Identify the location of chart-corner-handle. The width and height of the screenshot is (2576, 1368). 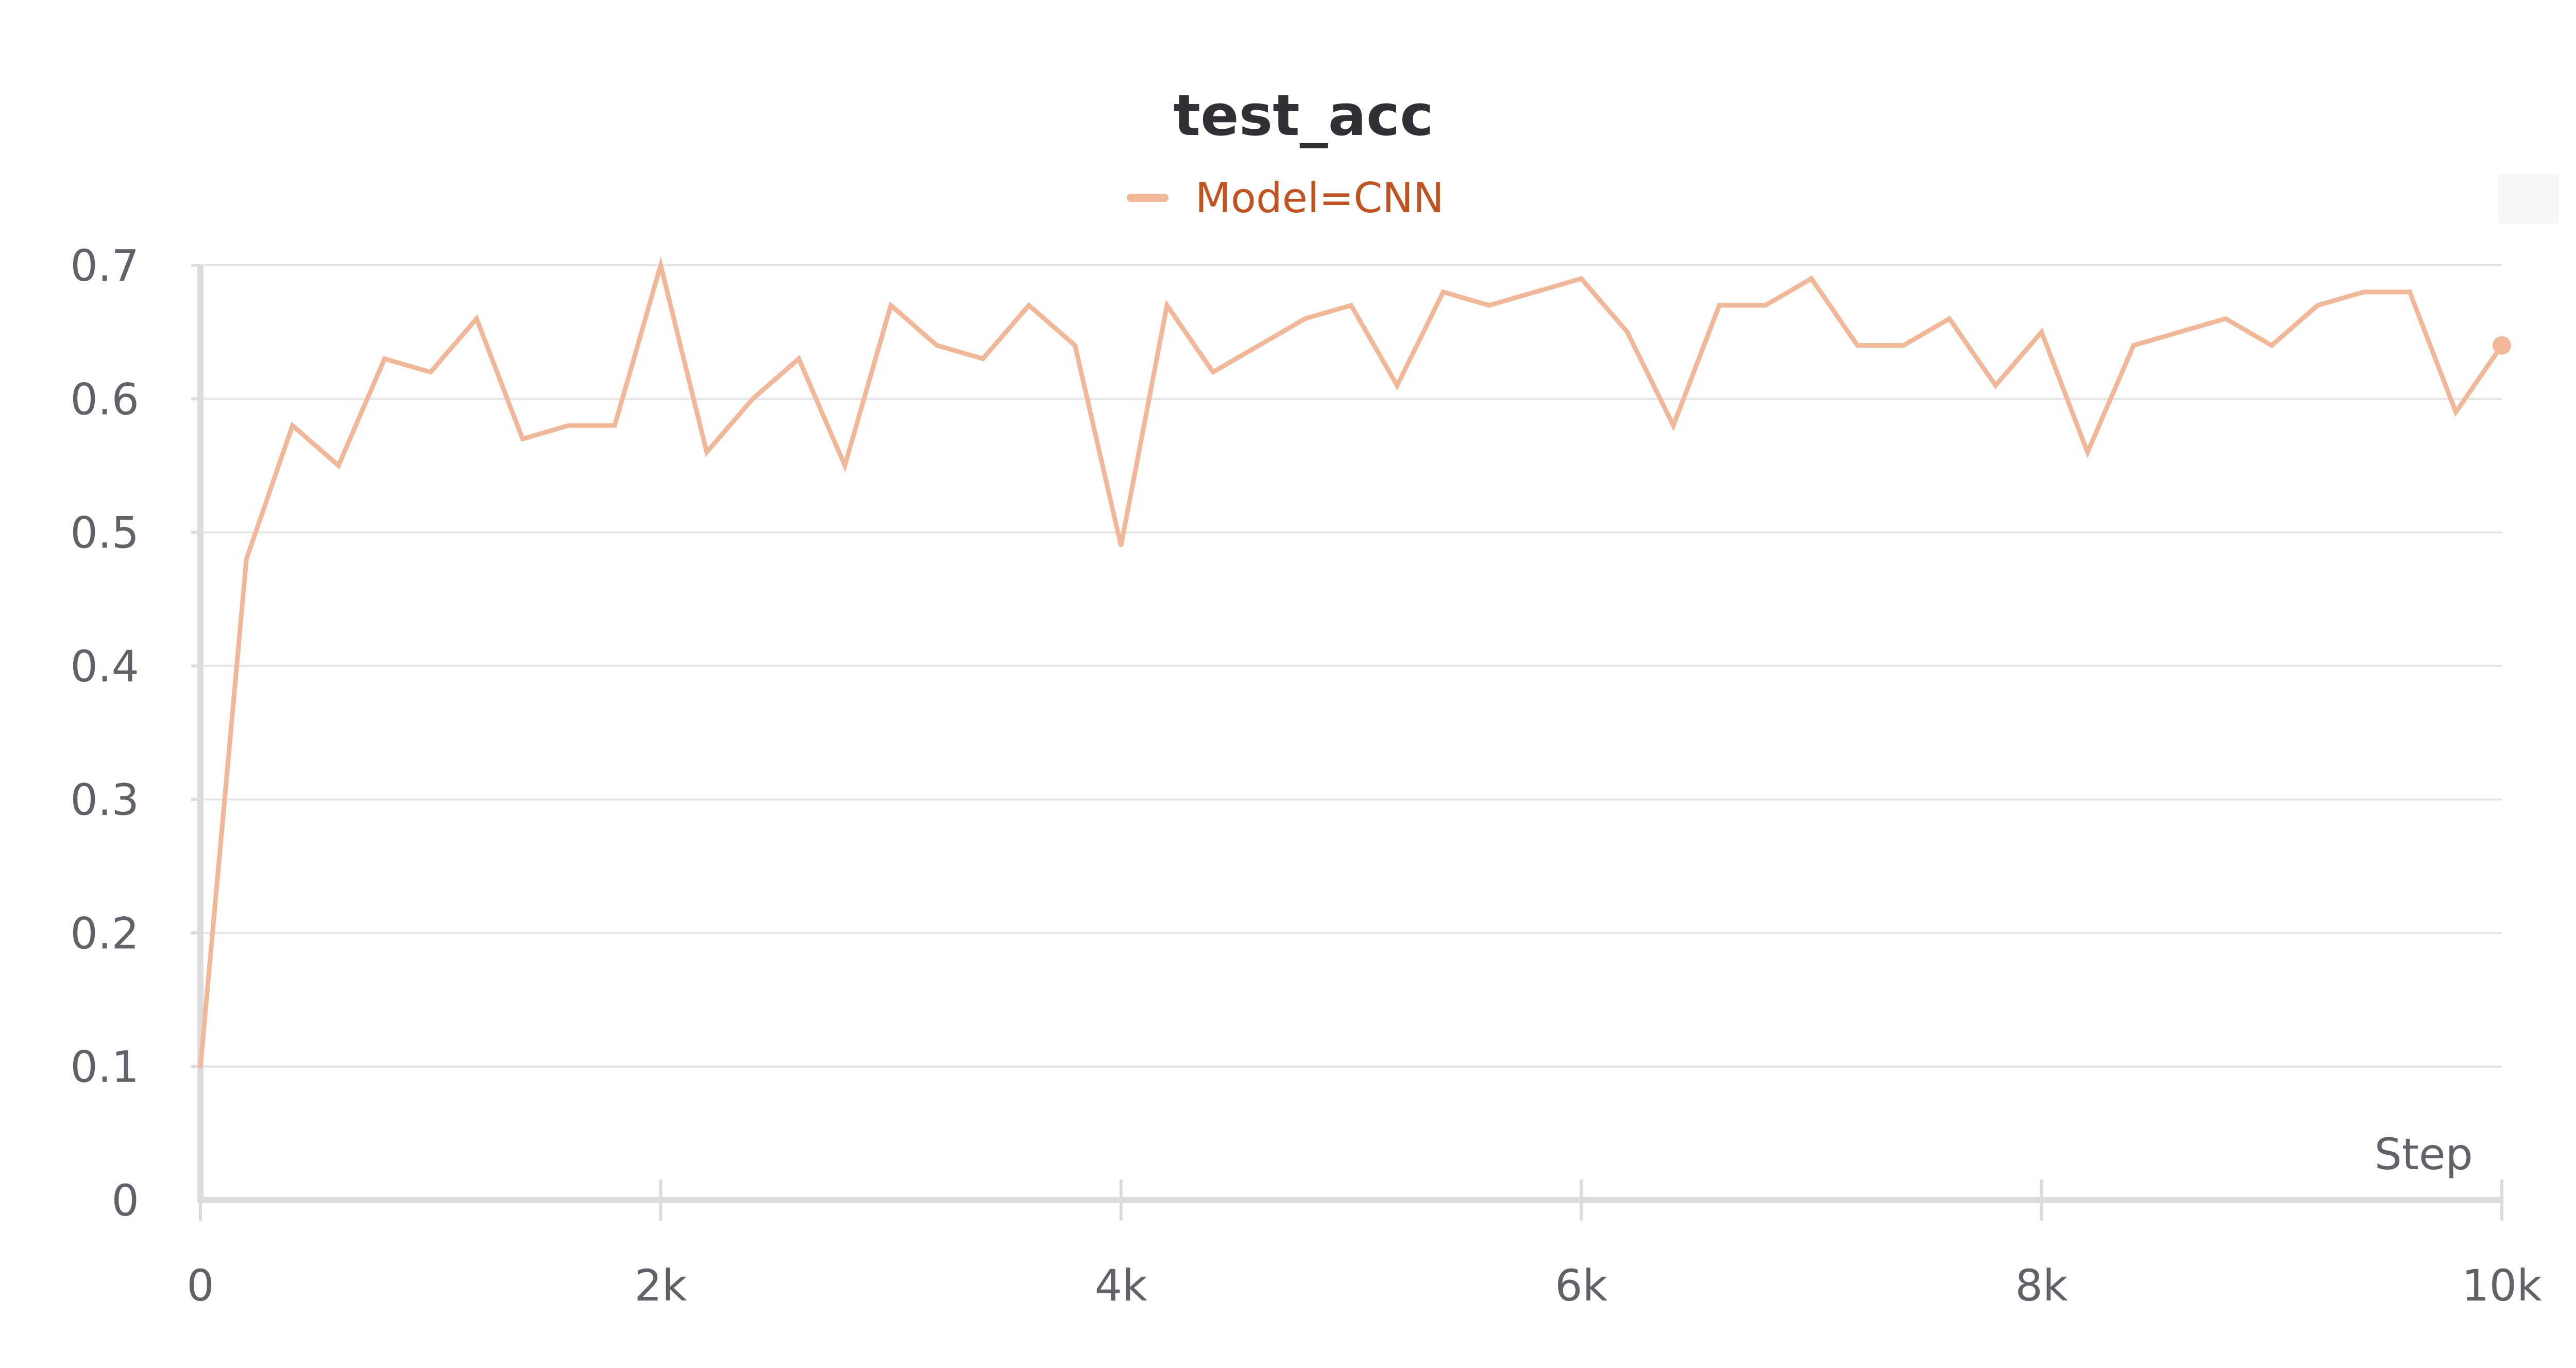
(2528, 199).